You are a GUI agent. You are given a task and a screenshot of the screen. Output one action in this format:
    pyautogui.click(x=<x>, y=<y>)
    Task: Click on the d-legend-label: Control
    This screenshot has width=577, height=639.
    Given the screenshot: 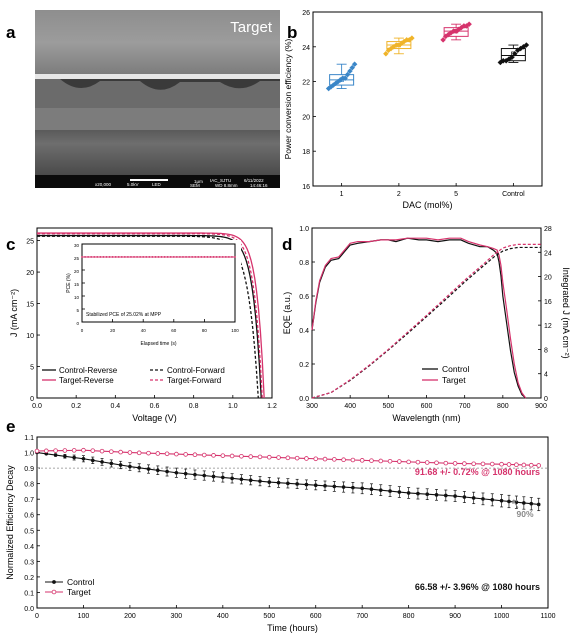 What is the action you would take?
    pyautogui.click(x=456, y=369)
    